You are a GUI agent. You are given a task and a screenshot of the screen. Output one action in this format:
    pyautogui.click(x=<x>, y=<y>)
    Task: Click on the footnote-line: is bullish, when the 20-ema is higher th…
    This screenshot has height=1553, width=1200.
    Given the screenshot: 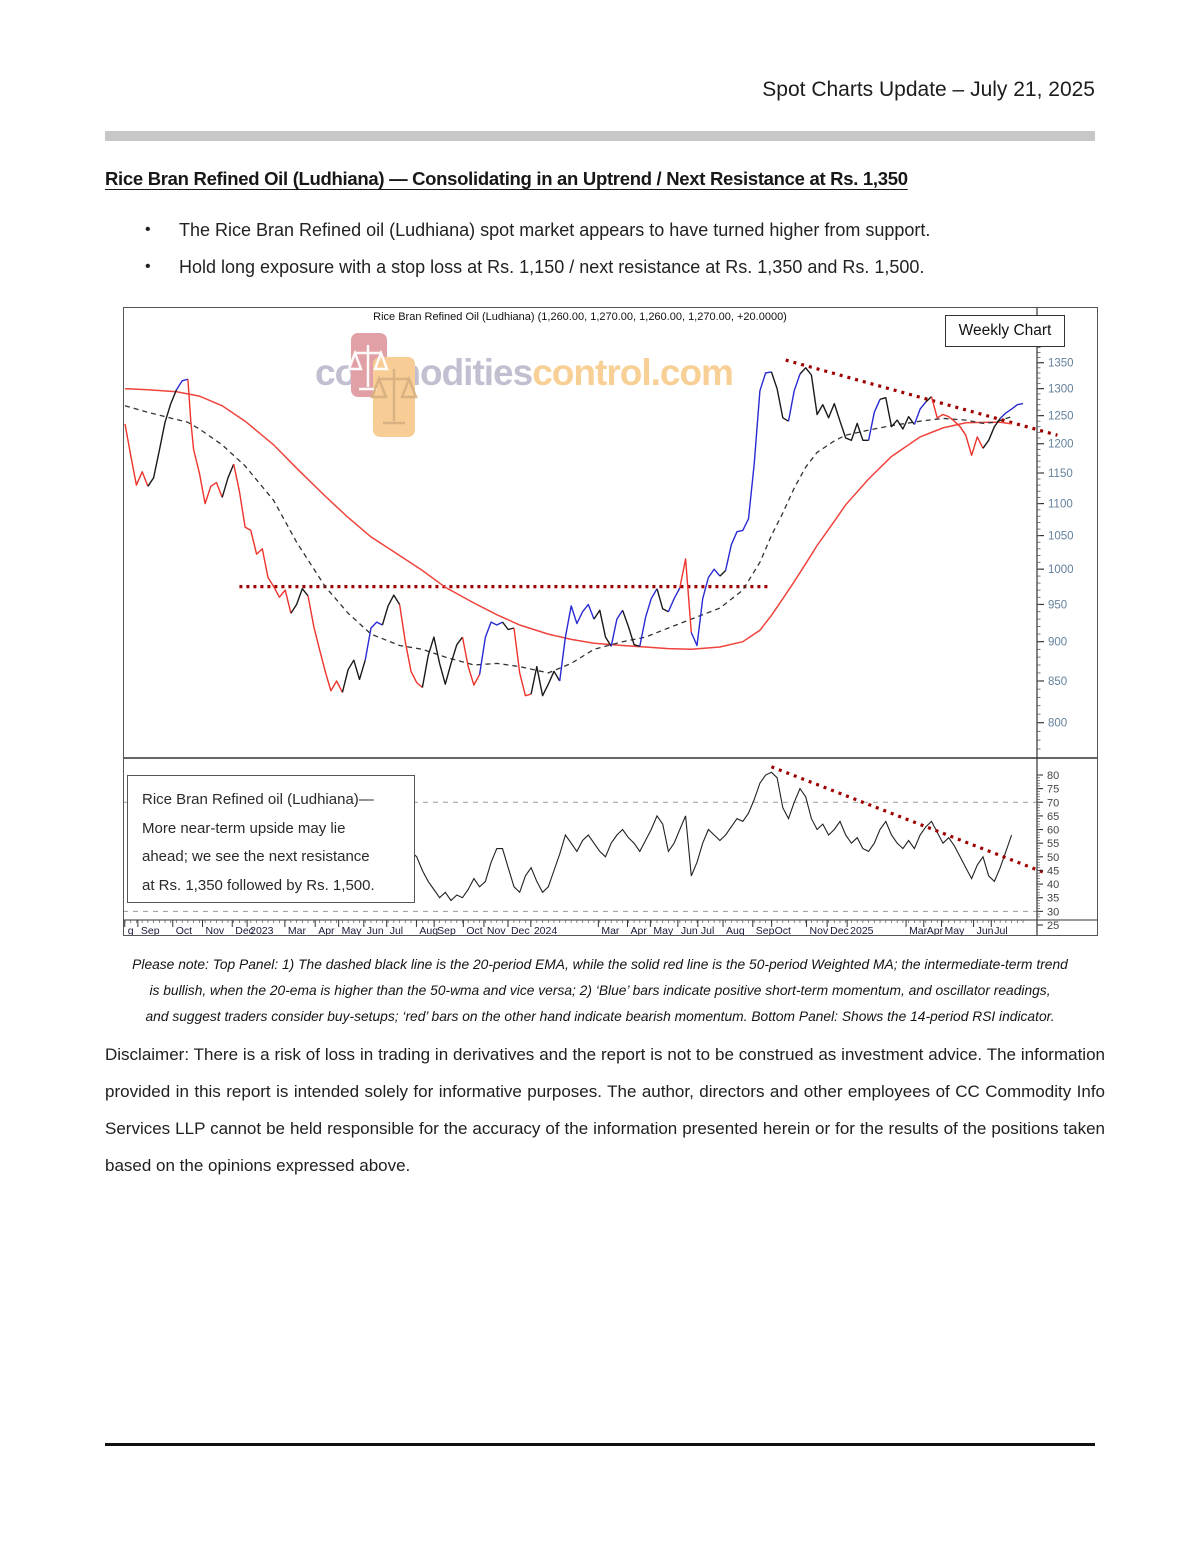 What is the action you would take?
    pyautogui.click(x=600, y=990)
    